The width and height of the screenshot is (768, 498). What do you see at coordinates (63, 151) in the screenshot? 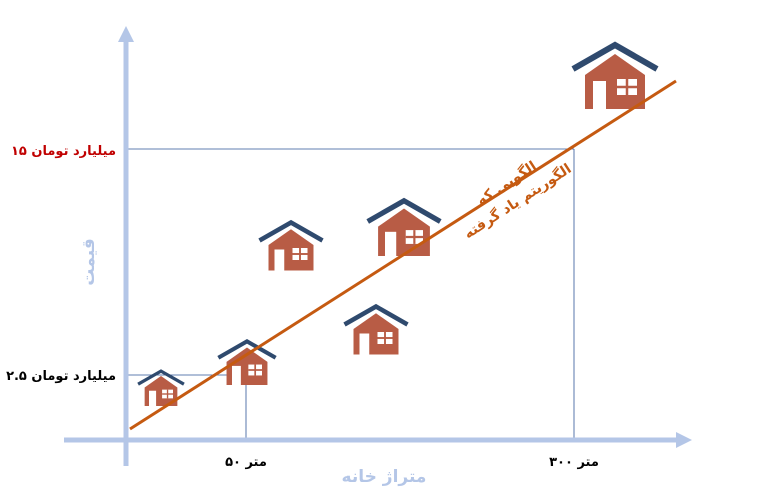
I see `y-tick-high: ۱۵ میلیارد تومان` at bounding box center [63, 151].